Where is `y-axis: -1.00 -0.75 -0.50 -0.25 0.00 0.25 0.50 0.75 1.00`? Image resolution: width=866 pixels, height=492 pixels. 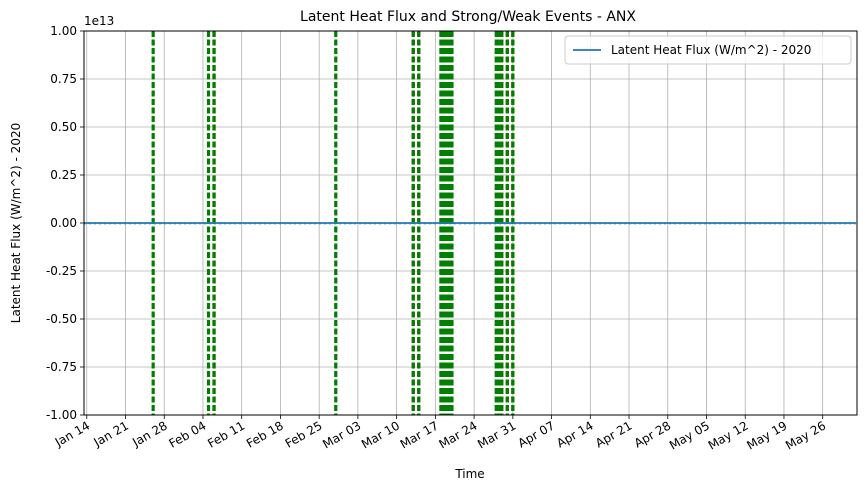 y-axis: -1.00 -0.75 -0.50 -0.25 0.00 0.25 0.50 0.75 1.00 is located at coordinates (65, 223).